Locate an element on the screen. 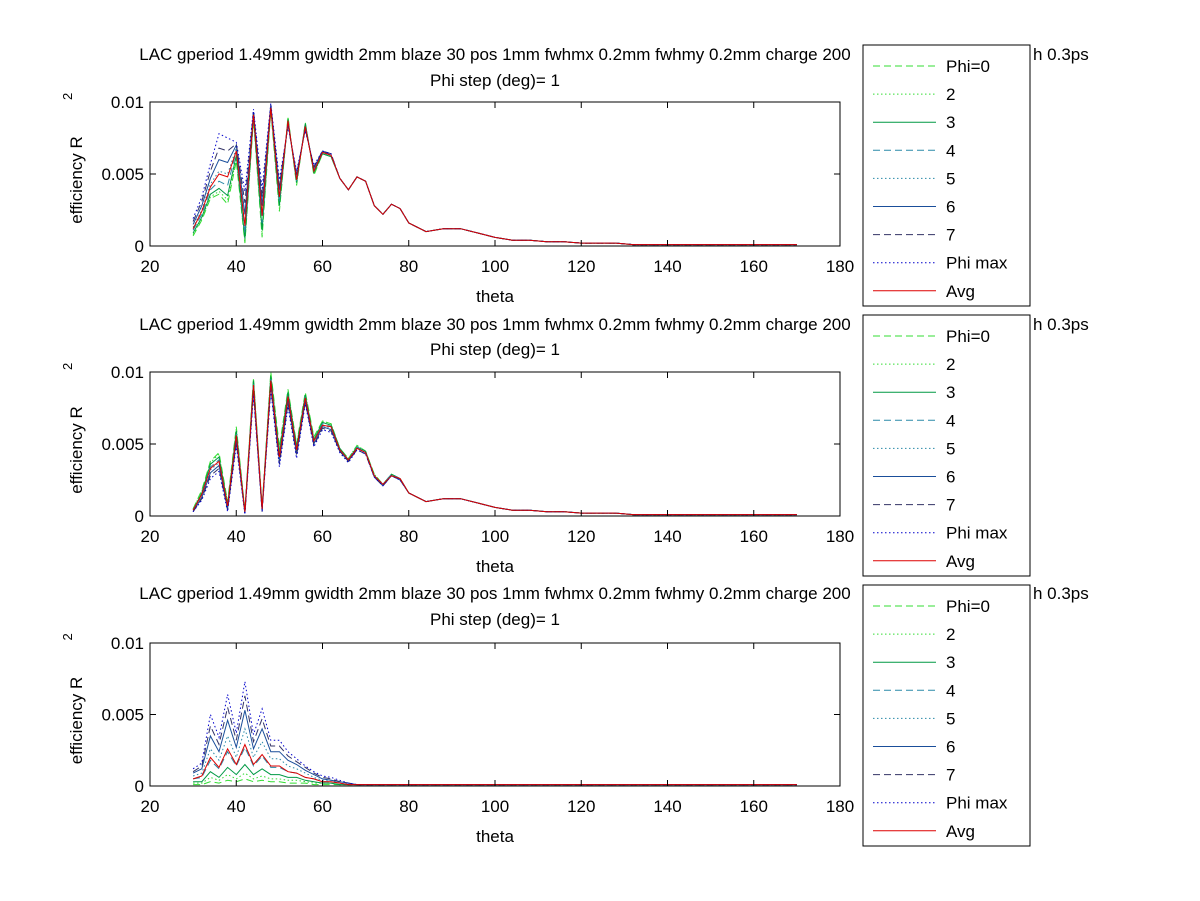 This screenshot has height=901, width=1200. y-axis-label-superscript: 2 is located at coordinates (67, 636).